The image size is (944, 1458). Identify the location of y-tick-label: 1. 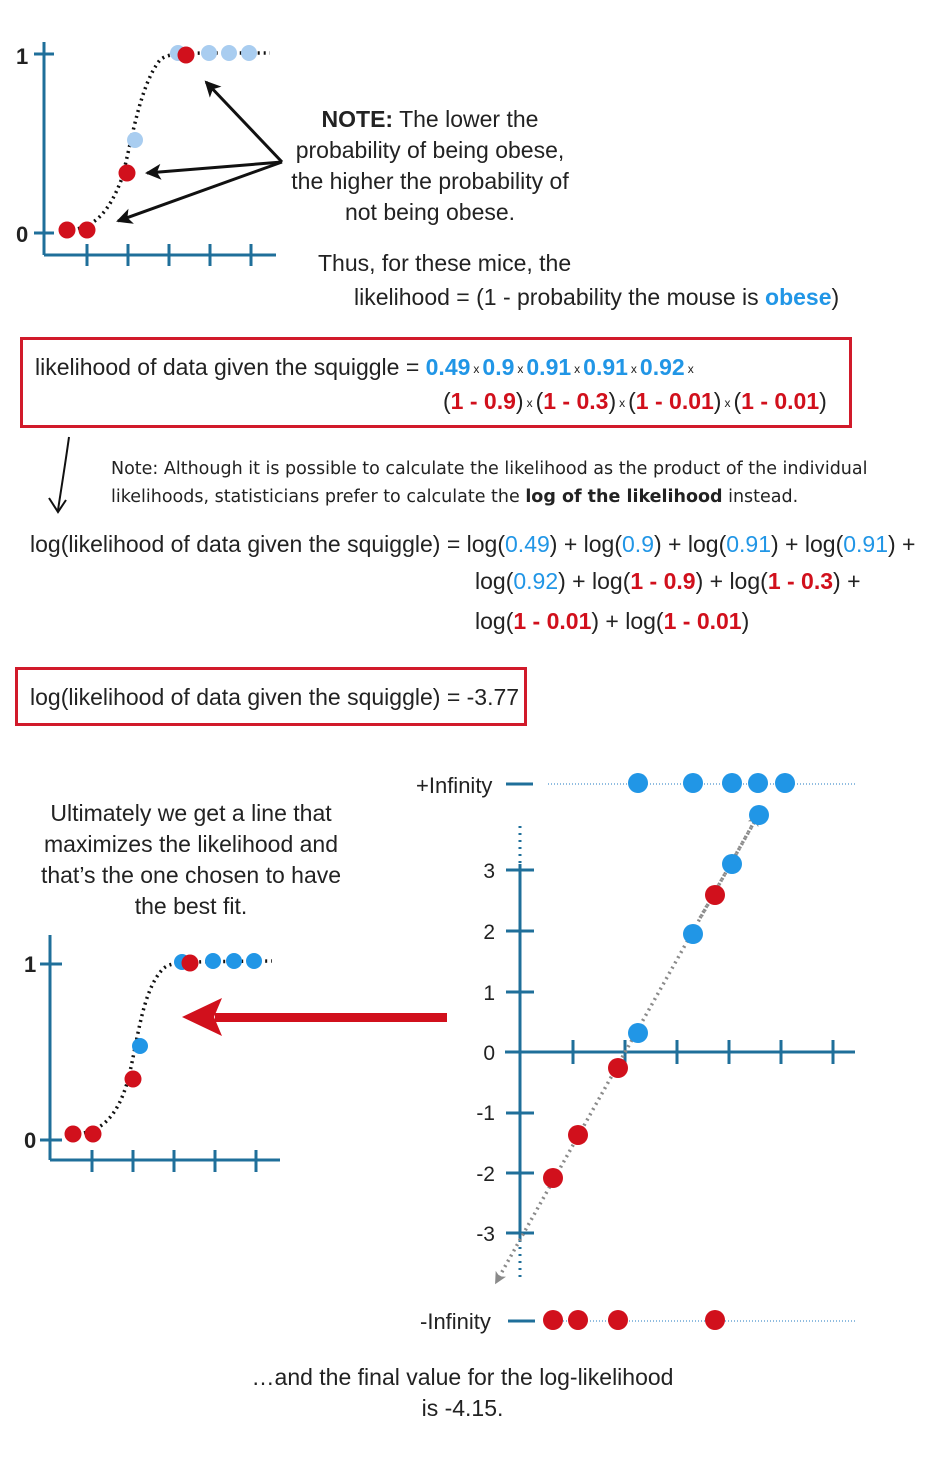
(489, 993).